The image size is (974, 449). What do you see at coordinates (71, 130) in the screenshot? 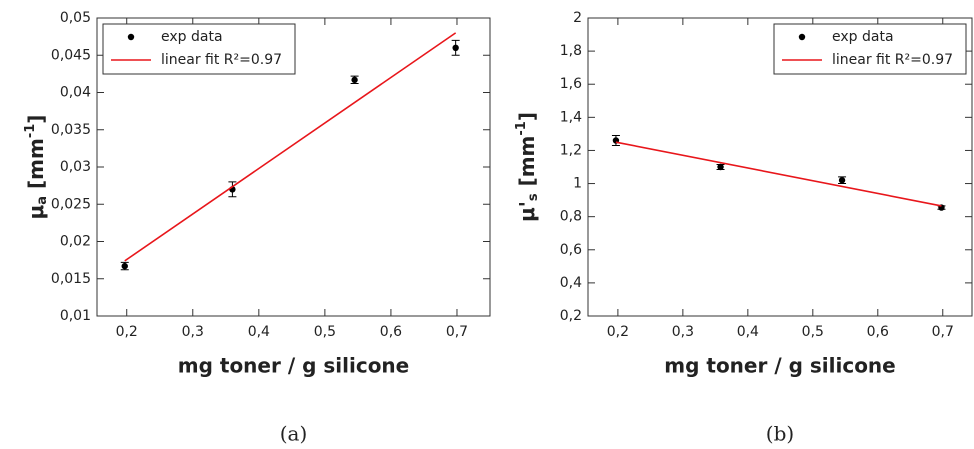
I see `y-tick-label: 0,035` at bounding box center [71, 130].